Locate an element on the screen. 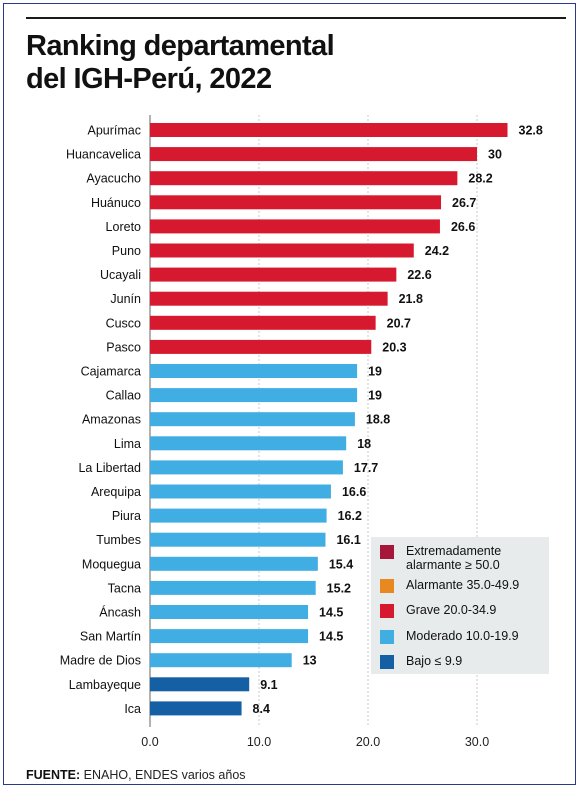 This screenshot has height=790, width=581. source-note: FUENTE: ENAHO, ENDES varios años is located at coordinates (136, 775).